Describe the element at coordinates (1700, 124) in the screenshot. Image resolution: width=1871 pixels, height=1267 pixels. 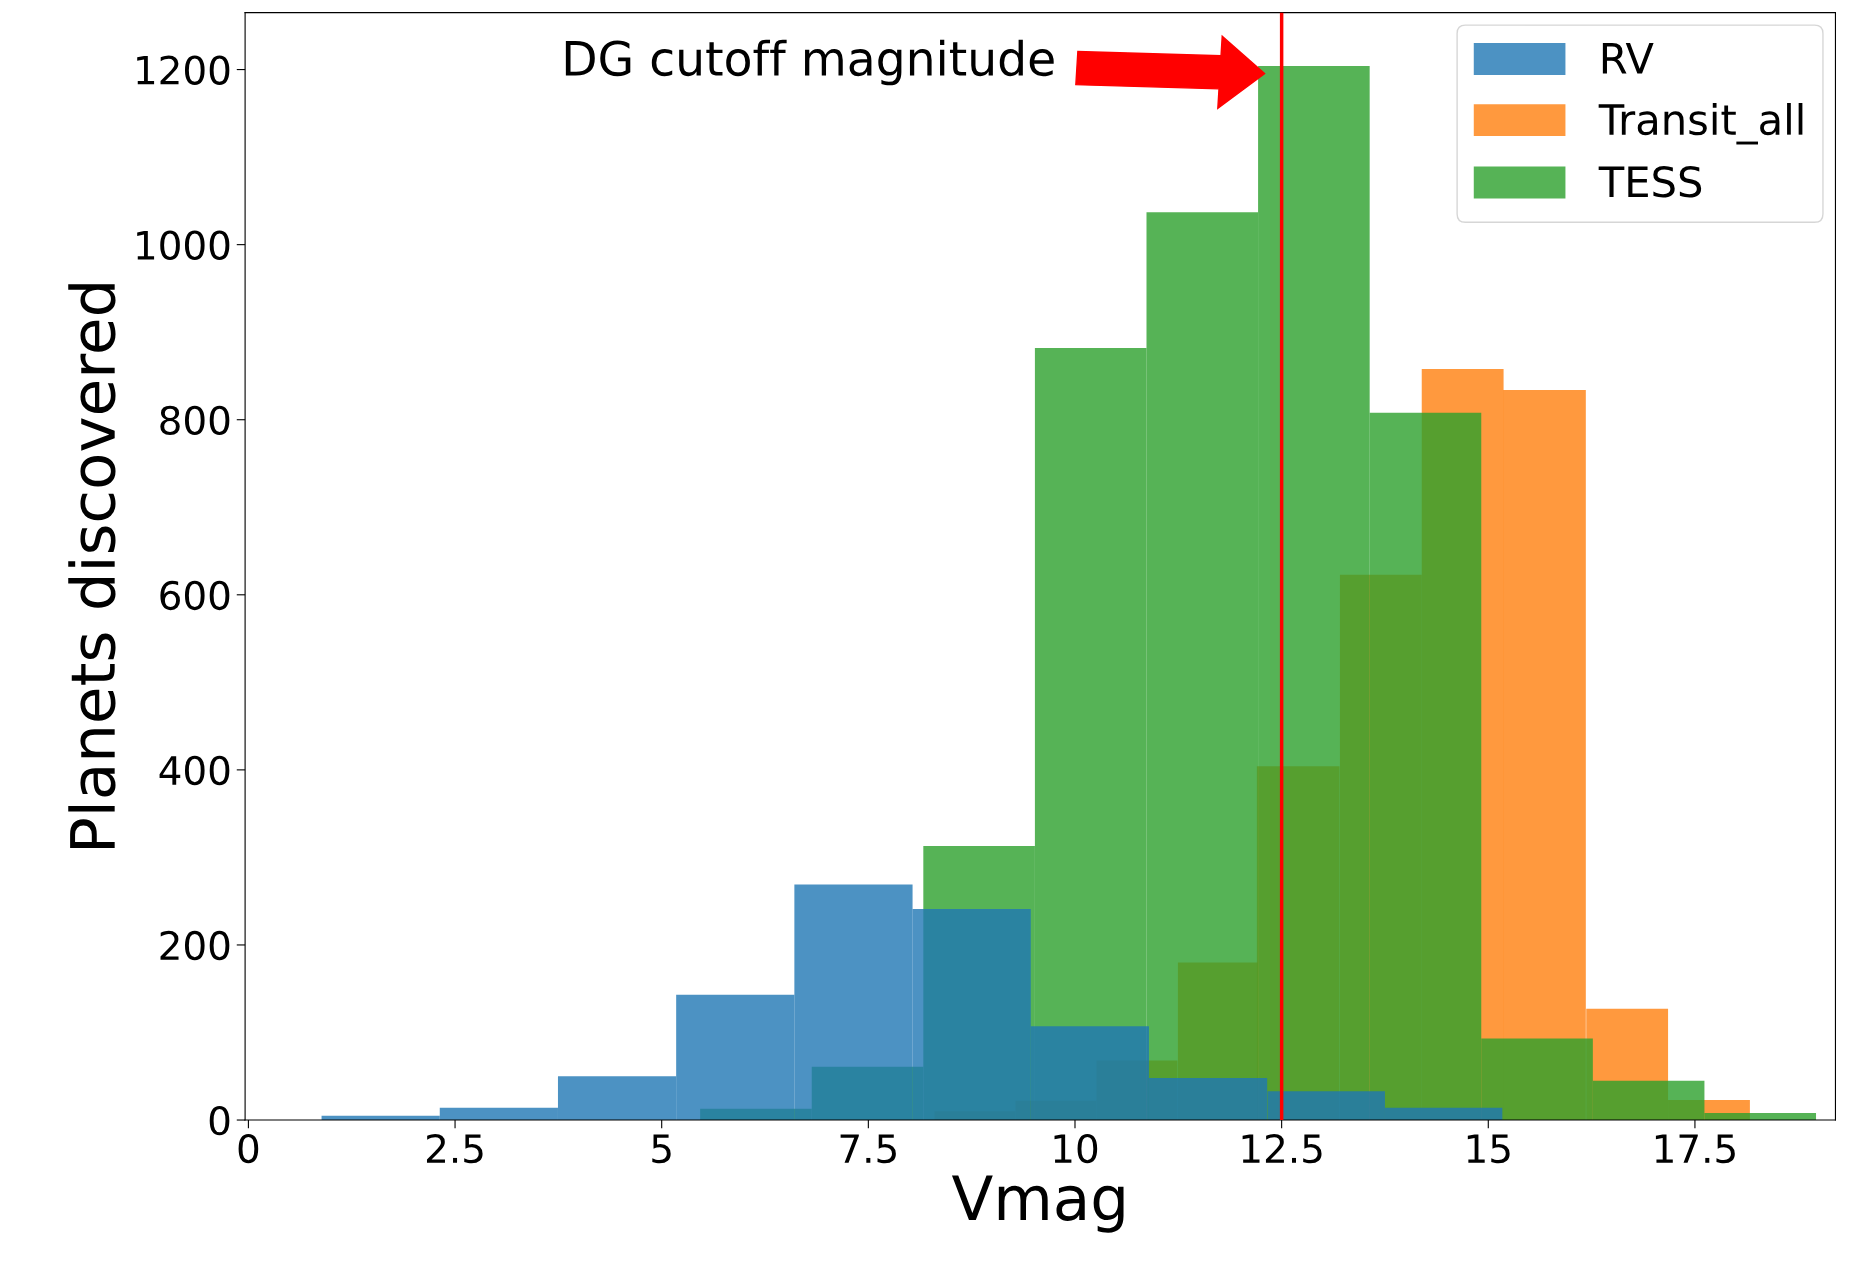
I see `legend-label: Transit_all` at that location.